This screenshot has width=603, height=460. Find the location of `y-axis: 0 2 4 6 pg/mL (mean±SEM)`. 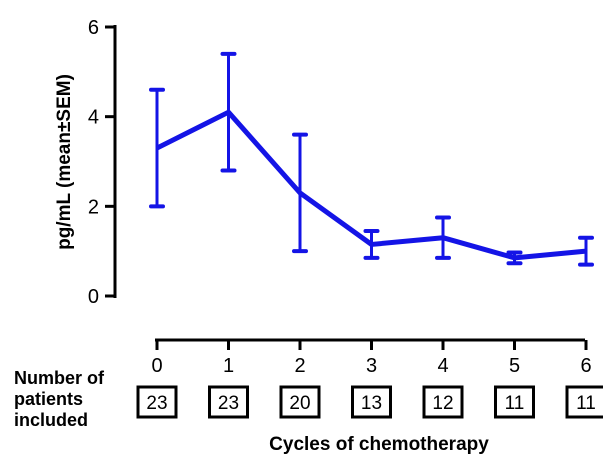

y-axis: 0 2 4 6 pg/mL (mean±SEM) is located at coordinates (85, 162).